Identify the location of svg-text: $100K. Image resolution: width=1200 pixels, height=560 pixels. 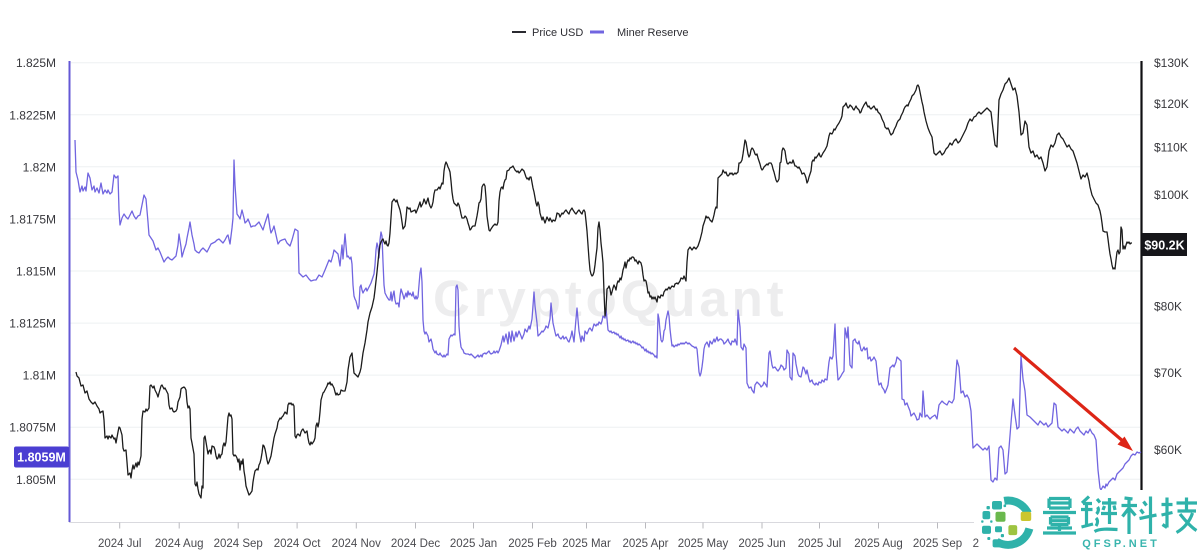
(1171, 195).